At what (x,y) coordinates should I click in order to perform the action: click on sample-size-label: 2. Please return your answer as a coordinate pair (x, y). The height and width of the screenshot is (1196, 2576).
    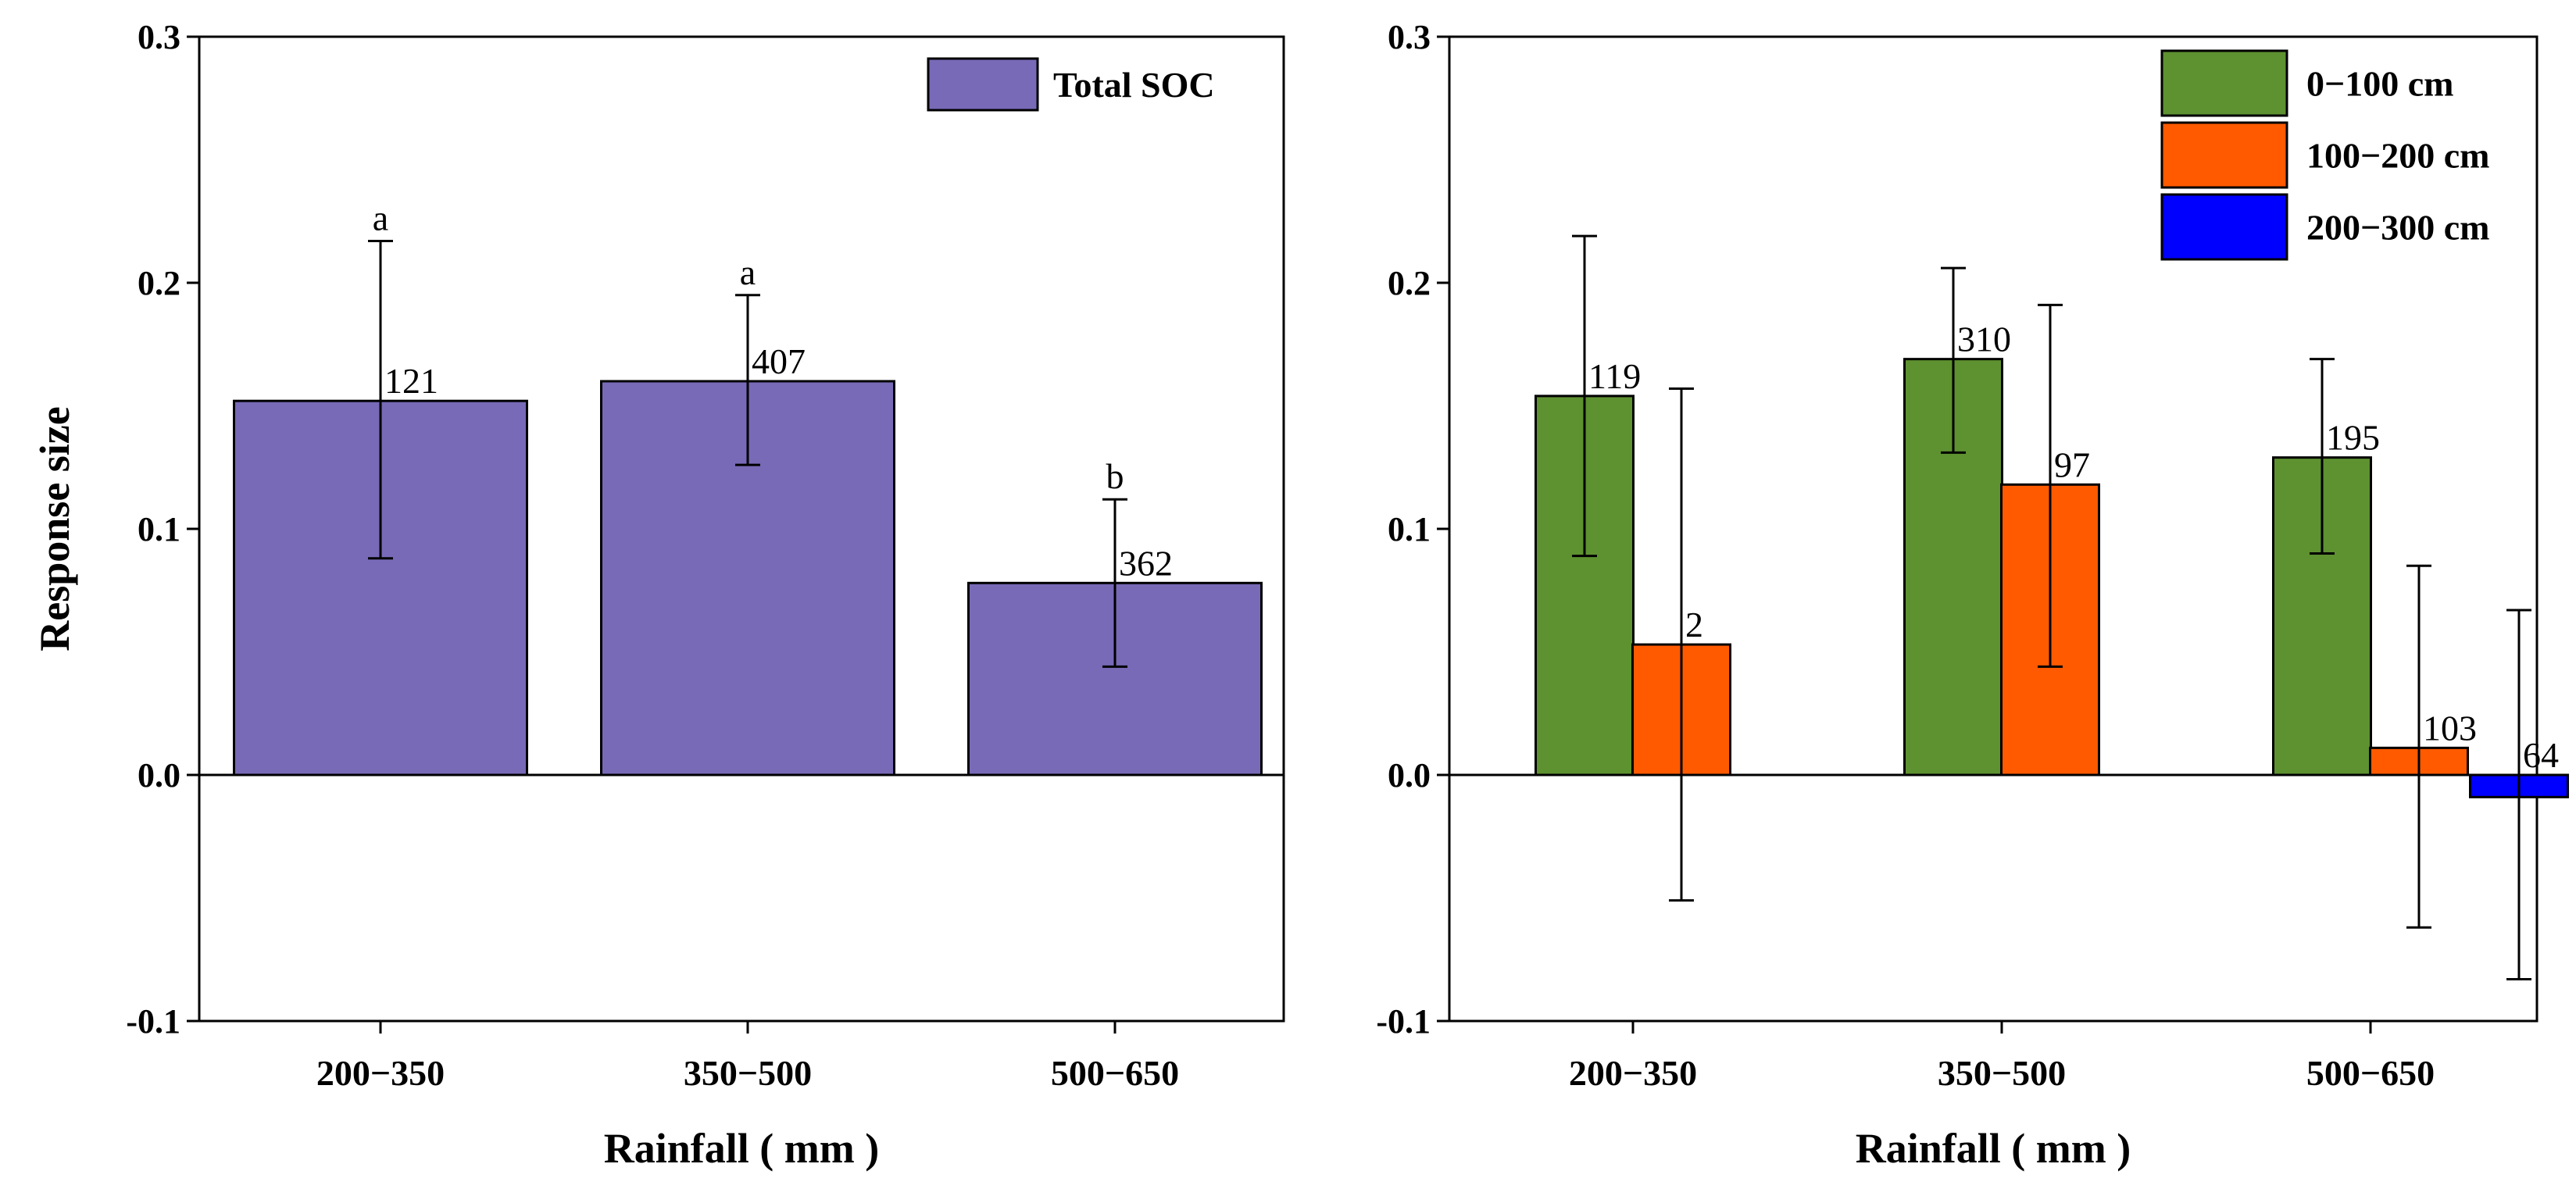
    Looking at the image, I should click on (1694, 624).